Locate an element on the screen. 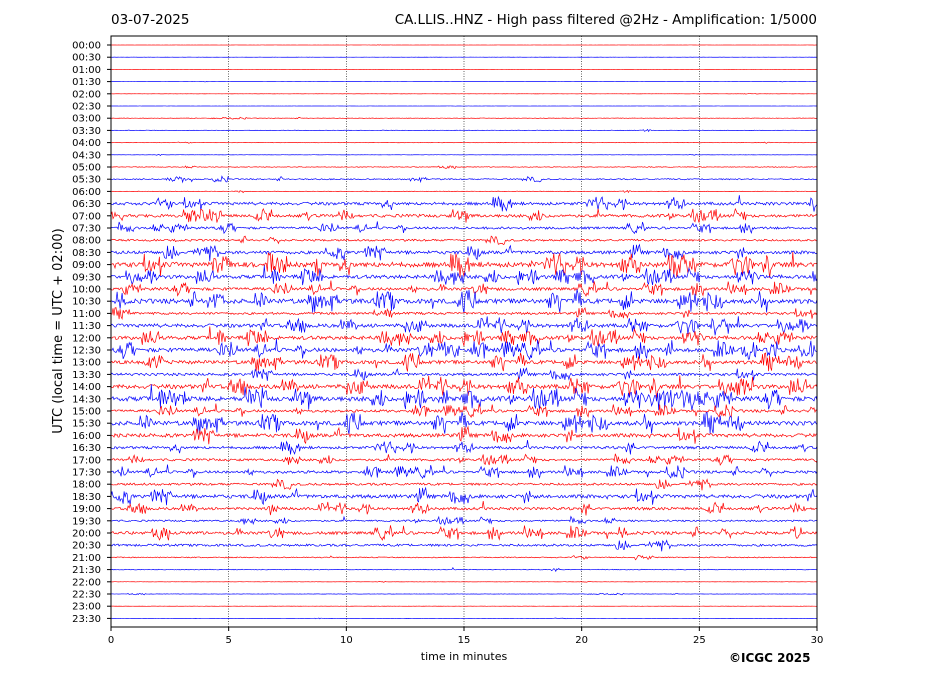 The image size is (927, 696). y-tick-label: 14:30 is located at coordinates (86, 399).